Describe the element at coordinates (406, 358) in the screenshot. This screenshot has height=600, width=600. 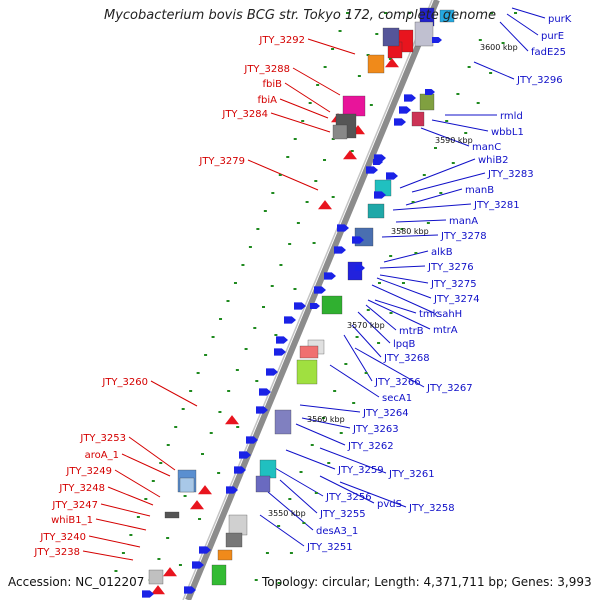
I see `gene-label-right: JTY_3268` at that location.